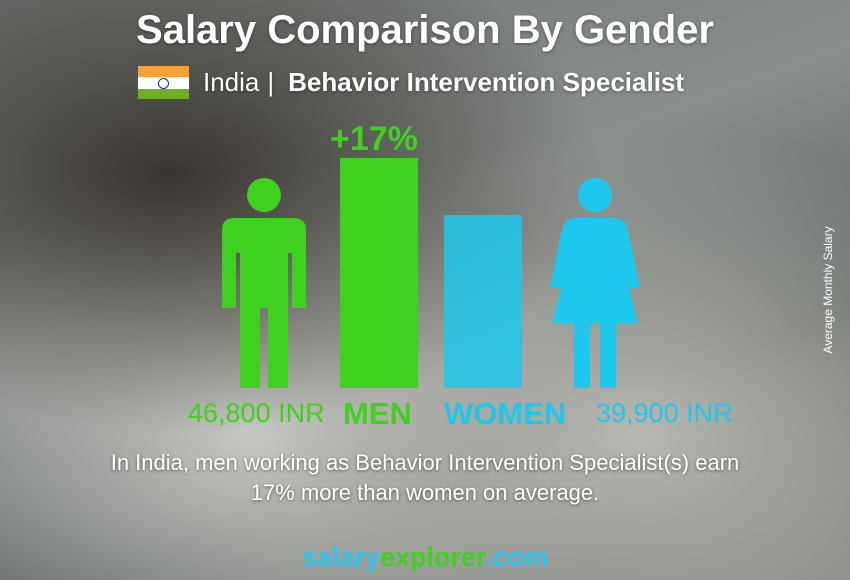 This screenshot has height=580, width=850. Describe the element at coordinates (486, 82) in the screenshot. I see `job-title: Behavior Intervention Specialist` at that location.